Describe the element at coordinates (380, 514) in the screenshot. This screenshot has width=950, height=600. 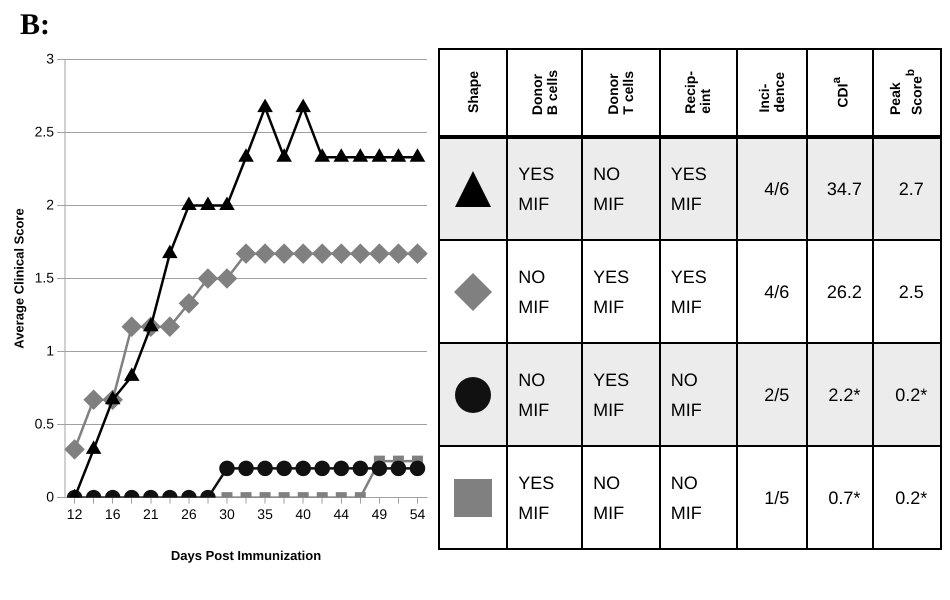
I see `x-tick-label: 49` at that location.